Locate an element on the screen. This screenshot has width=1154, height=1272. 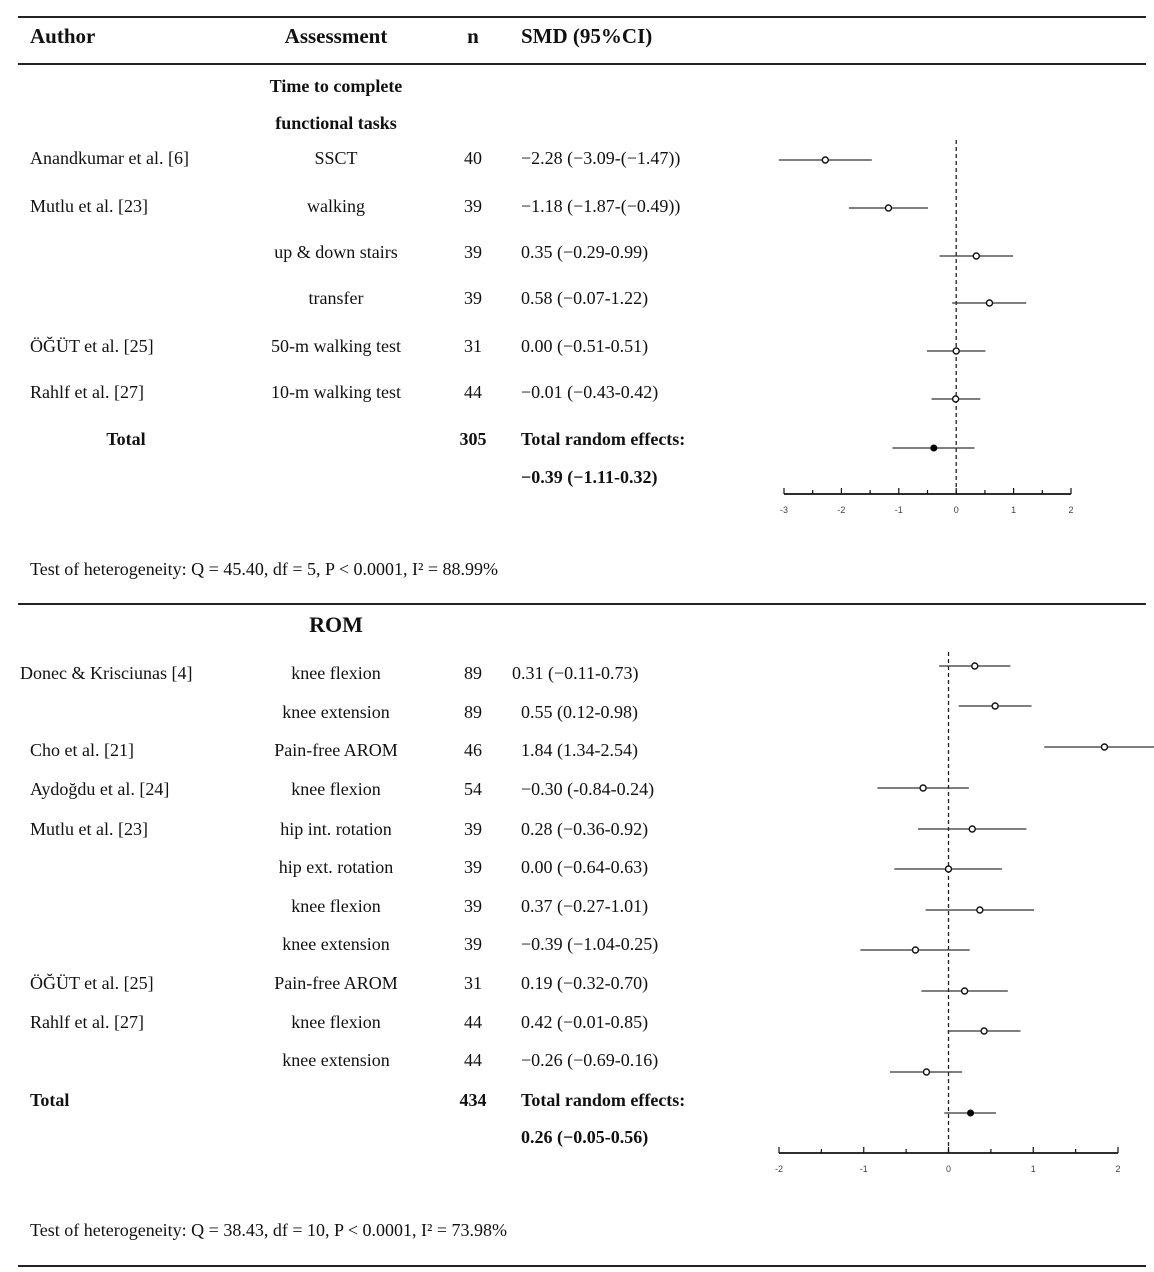
table-row-smd: 0.35 (−0.29-0.99) is located at coordinates (585, 252).